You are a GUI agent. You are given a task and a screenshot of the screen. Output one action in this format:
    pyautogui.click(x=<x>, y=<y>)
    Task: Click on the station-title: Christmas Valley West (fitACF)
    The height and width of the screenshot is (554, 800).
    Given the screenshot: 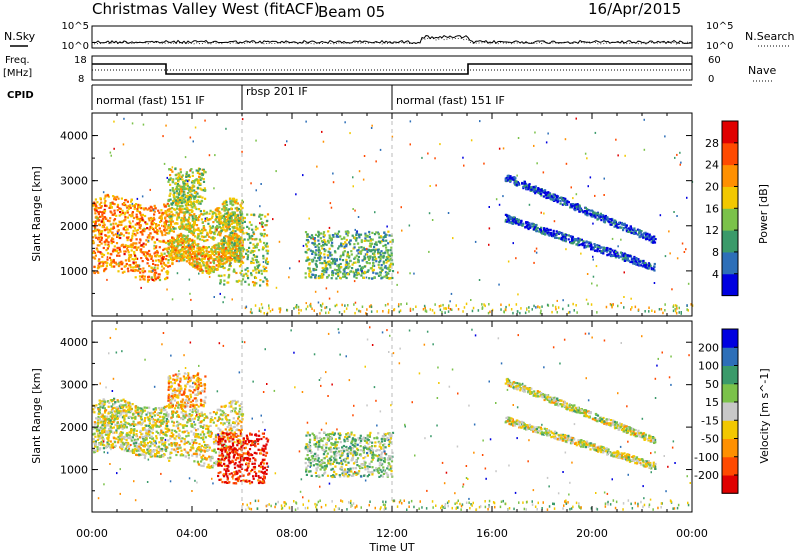 What is the action you would take?
    pyautogui.click(x=206, y=9)
    